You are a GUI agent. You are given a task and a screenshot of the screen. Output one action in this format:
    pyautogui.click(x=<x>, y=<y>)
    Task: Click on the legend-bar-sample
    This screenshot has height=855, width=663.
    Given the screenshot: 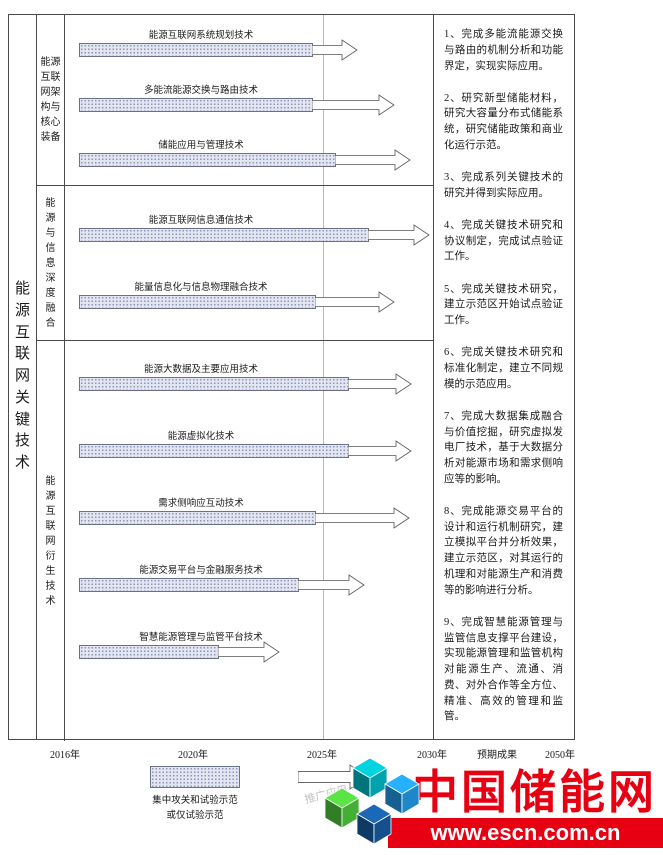 What is the action you would take?
    pyautogui.click(x=195, y=777)
    